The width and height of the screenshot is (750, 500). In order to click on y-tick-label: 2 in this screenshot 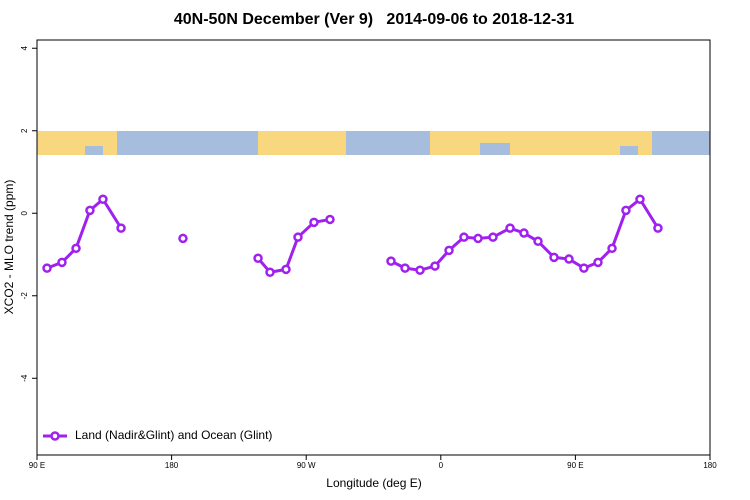, I will do `click(24, 130)`.